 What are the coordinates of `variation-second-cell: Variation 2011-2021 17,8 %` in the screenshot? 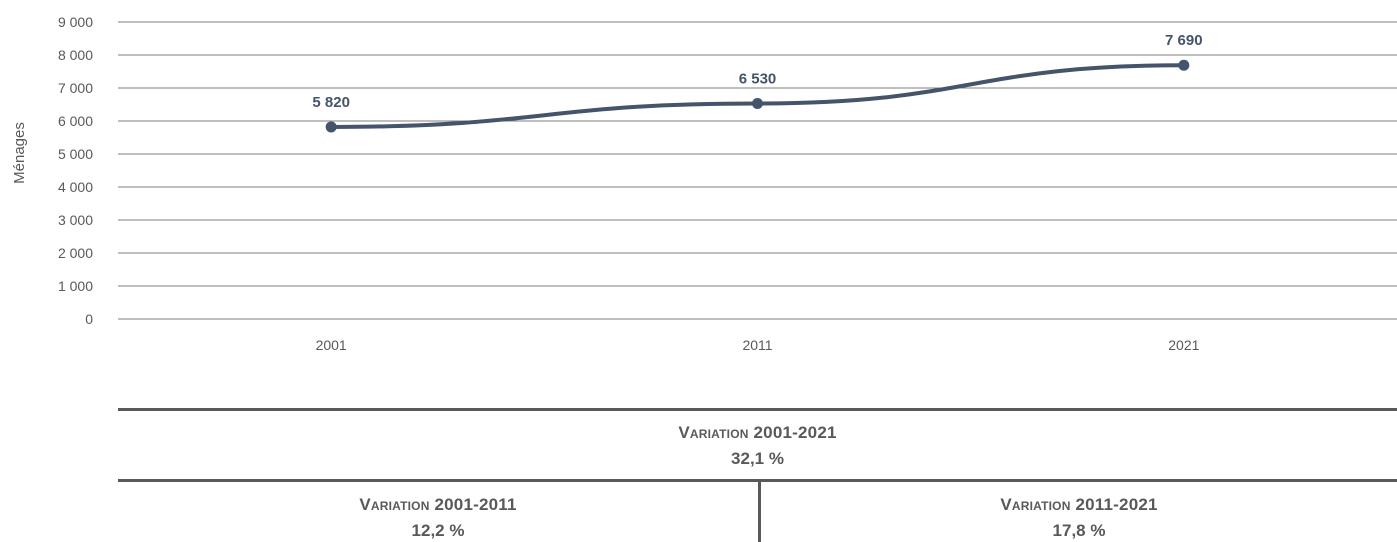 It's located at (1079, 518).